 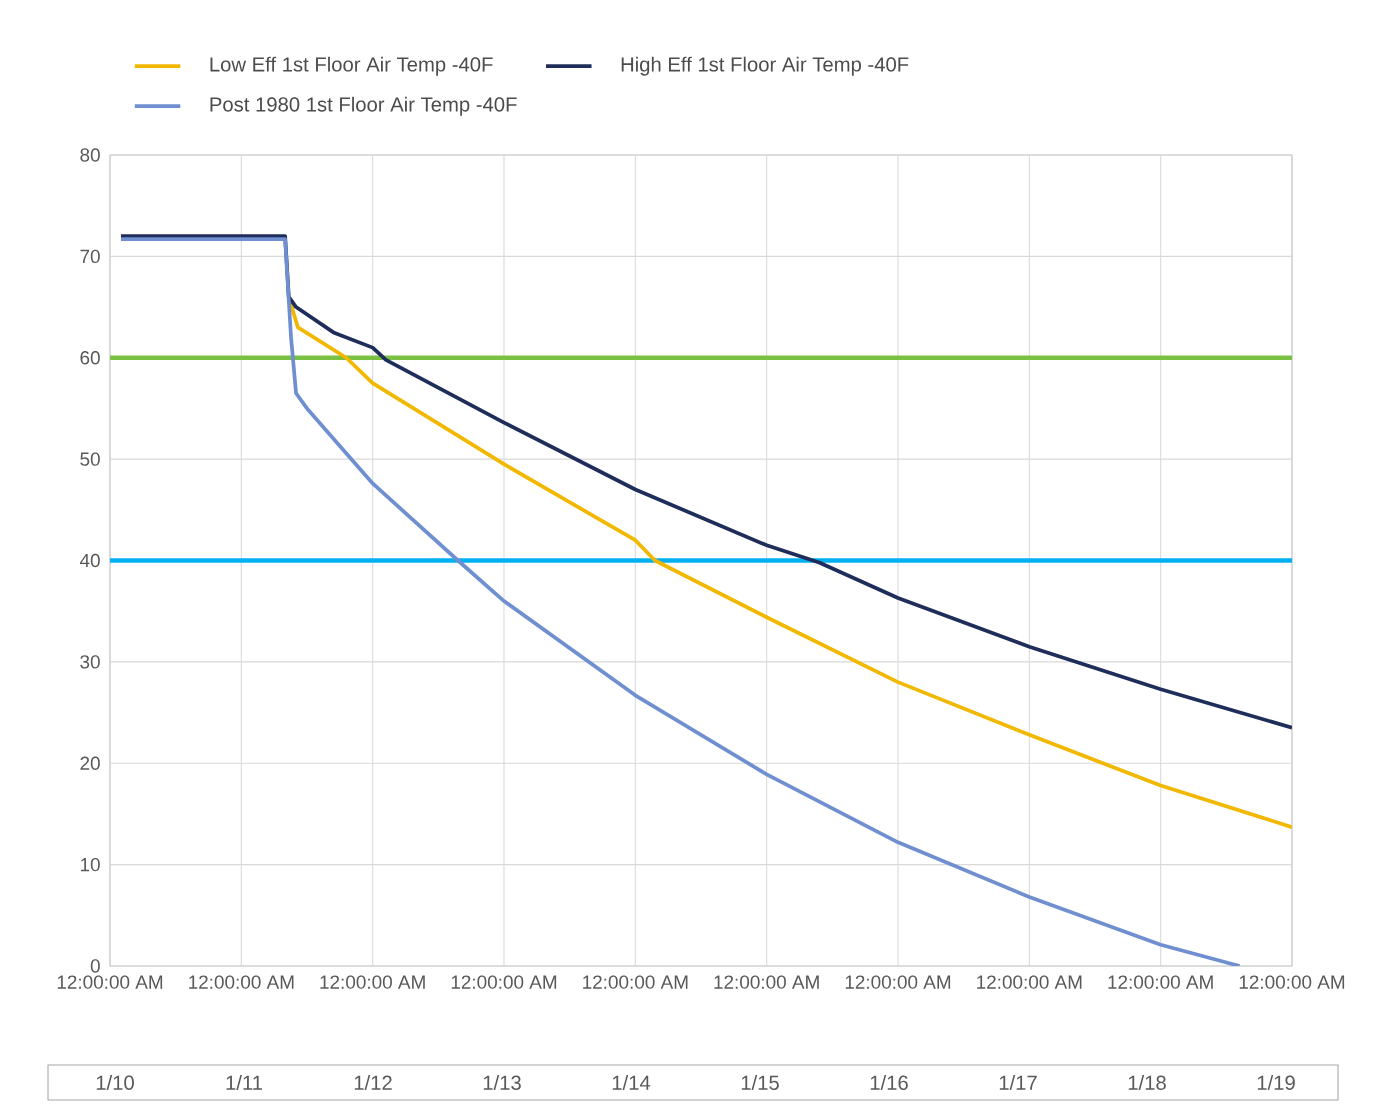 I want to click on x2-tick-label: 1/16, so click(x=889, y=1082).